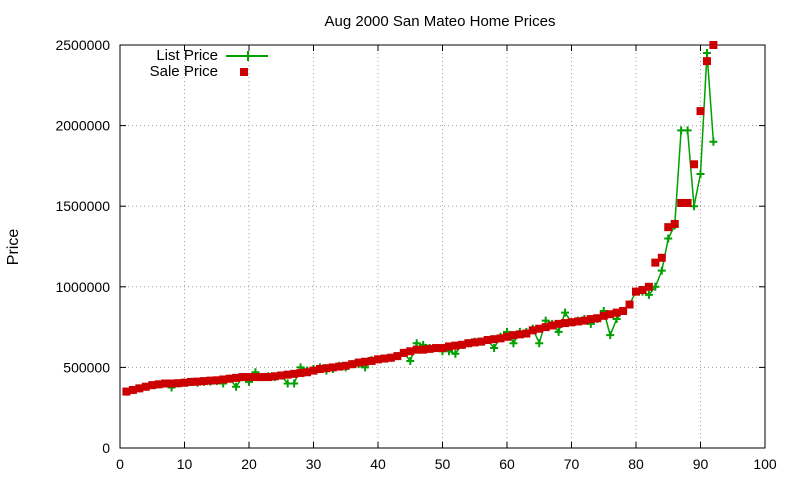  Describe the element at coordinates (443, 464) in the screenshot. I see `x-tick-label: 50` at that location.